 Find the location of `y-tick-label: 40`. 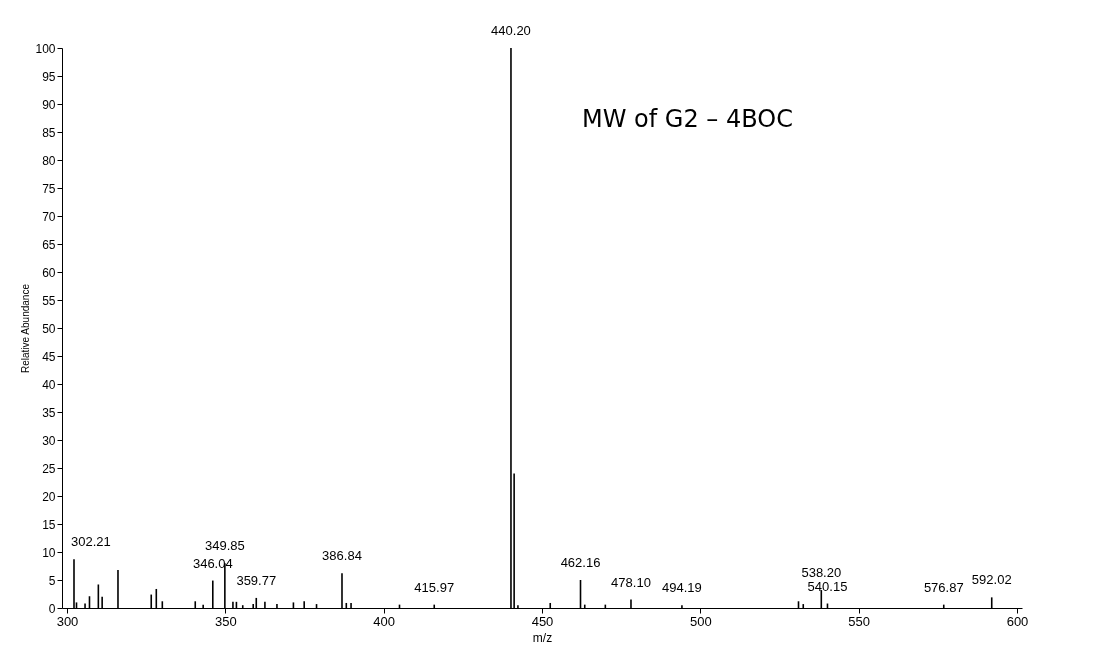

y-tick-label: 40 is located at coordinates (49, 384).